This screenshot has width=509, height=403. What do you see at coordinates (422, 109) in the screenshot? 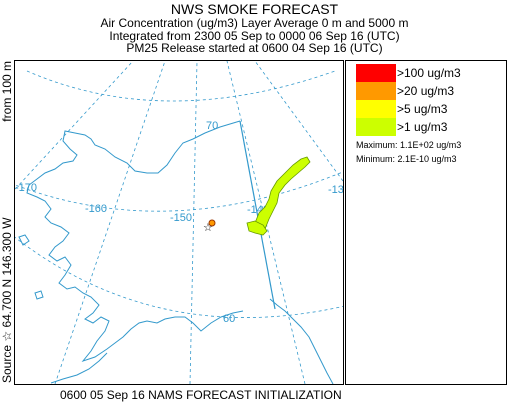
I see `legend-label: >5 ug/m3` at bounding box center [422, 109].